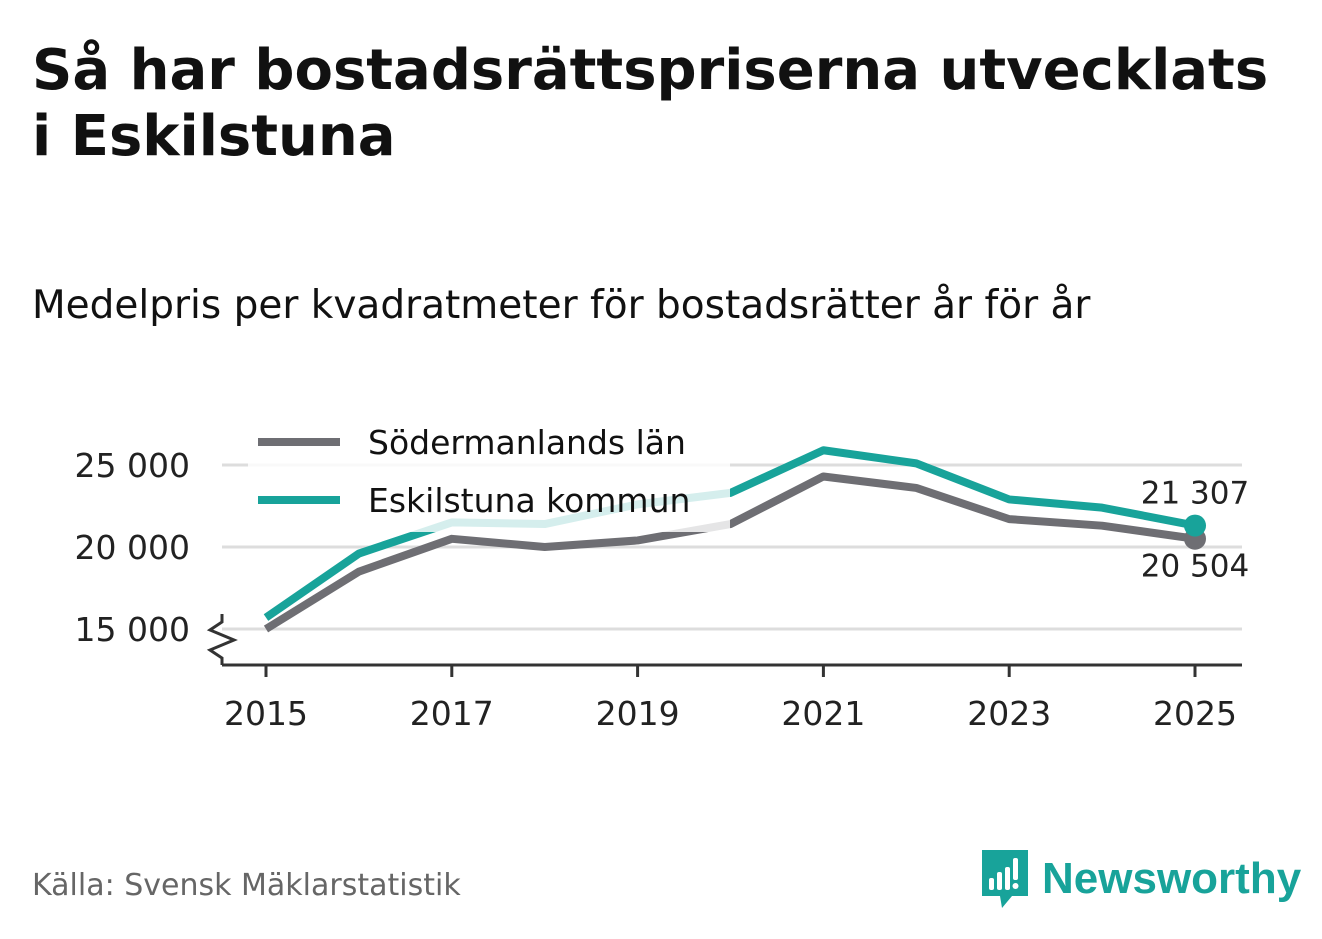  I want to click on brand-logo: Newsworthy, so click(1140, 879).